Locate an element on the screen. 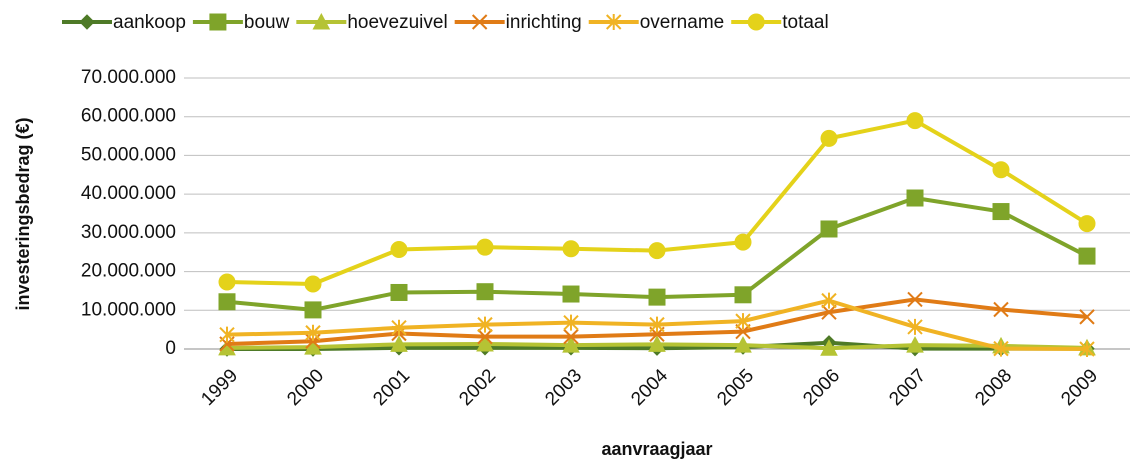 This screenshot has width=1144, height=469. legend-label: aankoop is located at coordinates (149, 22).